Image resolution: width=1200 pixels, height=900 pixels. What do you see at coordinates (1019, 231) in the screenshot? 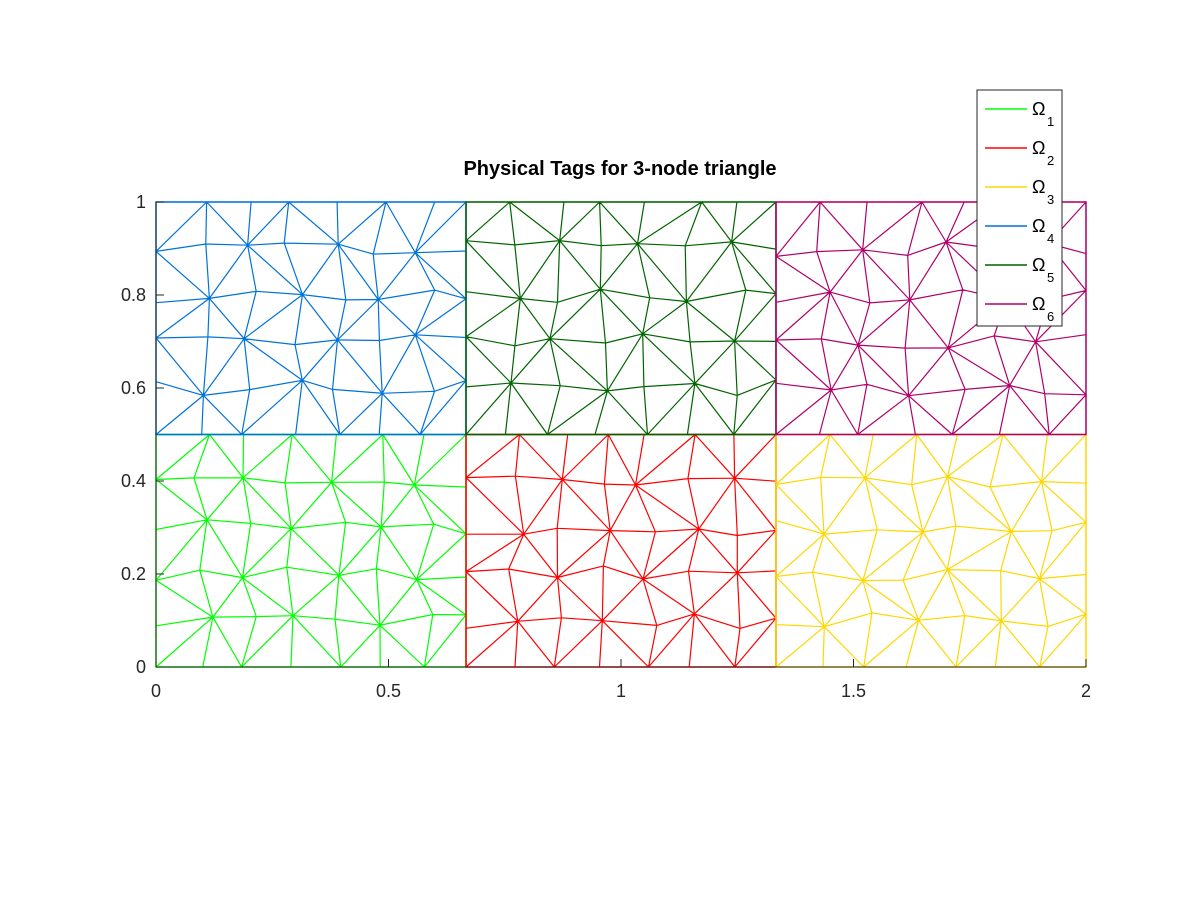
I see `legend-item-omega-4: Ω4` at bounding box center [1019, 231].